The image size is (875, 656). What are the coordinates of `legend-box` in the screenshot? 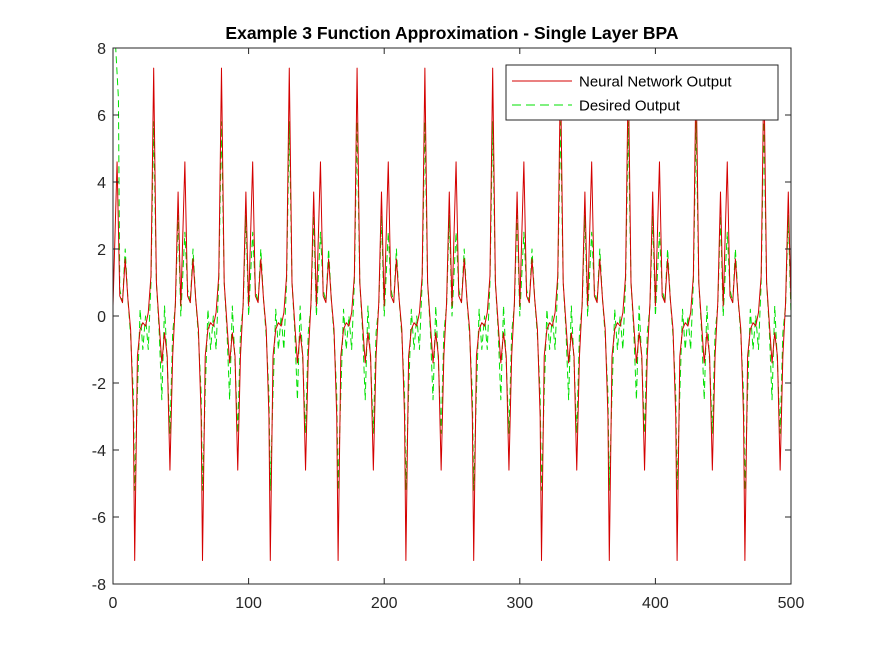 It's located at (642, 92).